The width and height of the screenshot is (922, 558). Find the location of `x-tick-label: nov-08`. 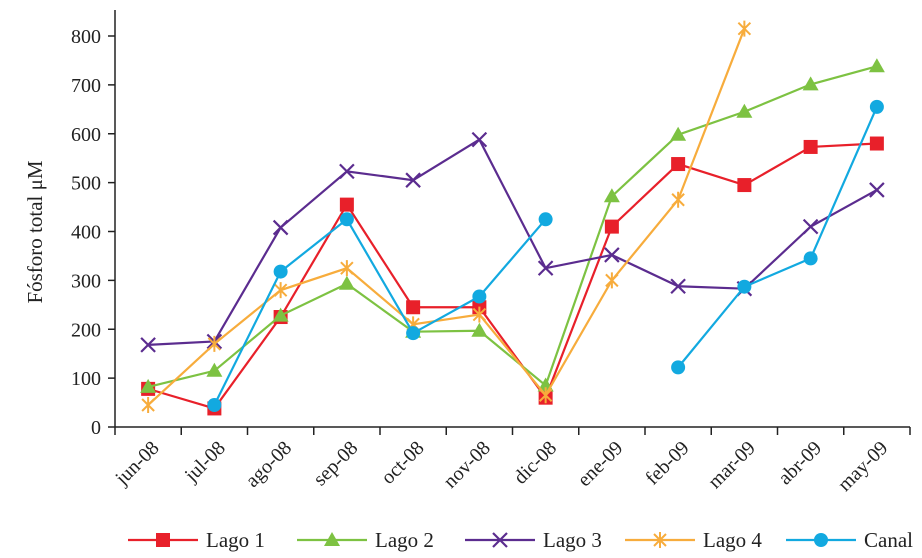

x-tick-label: nov-08 is located at coordinates (467, 465).